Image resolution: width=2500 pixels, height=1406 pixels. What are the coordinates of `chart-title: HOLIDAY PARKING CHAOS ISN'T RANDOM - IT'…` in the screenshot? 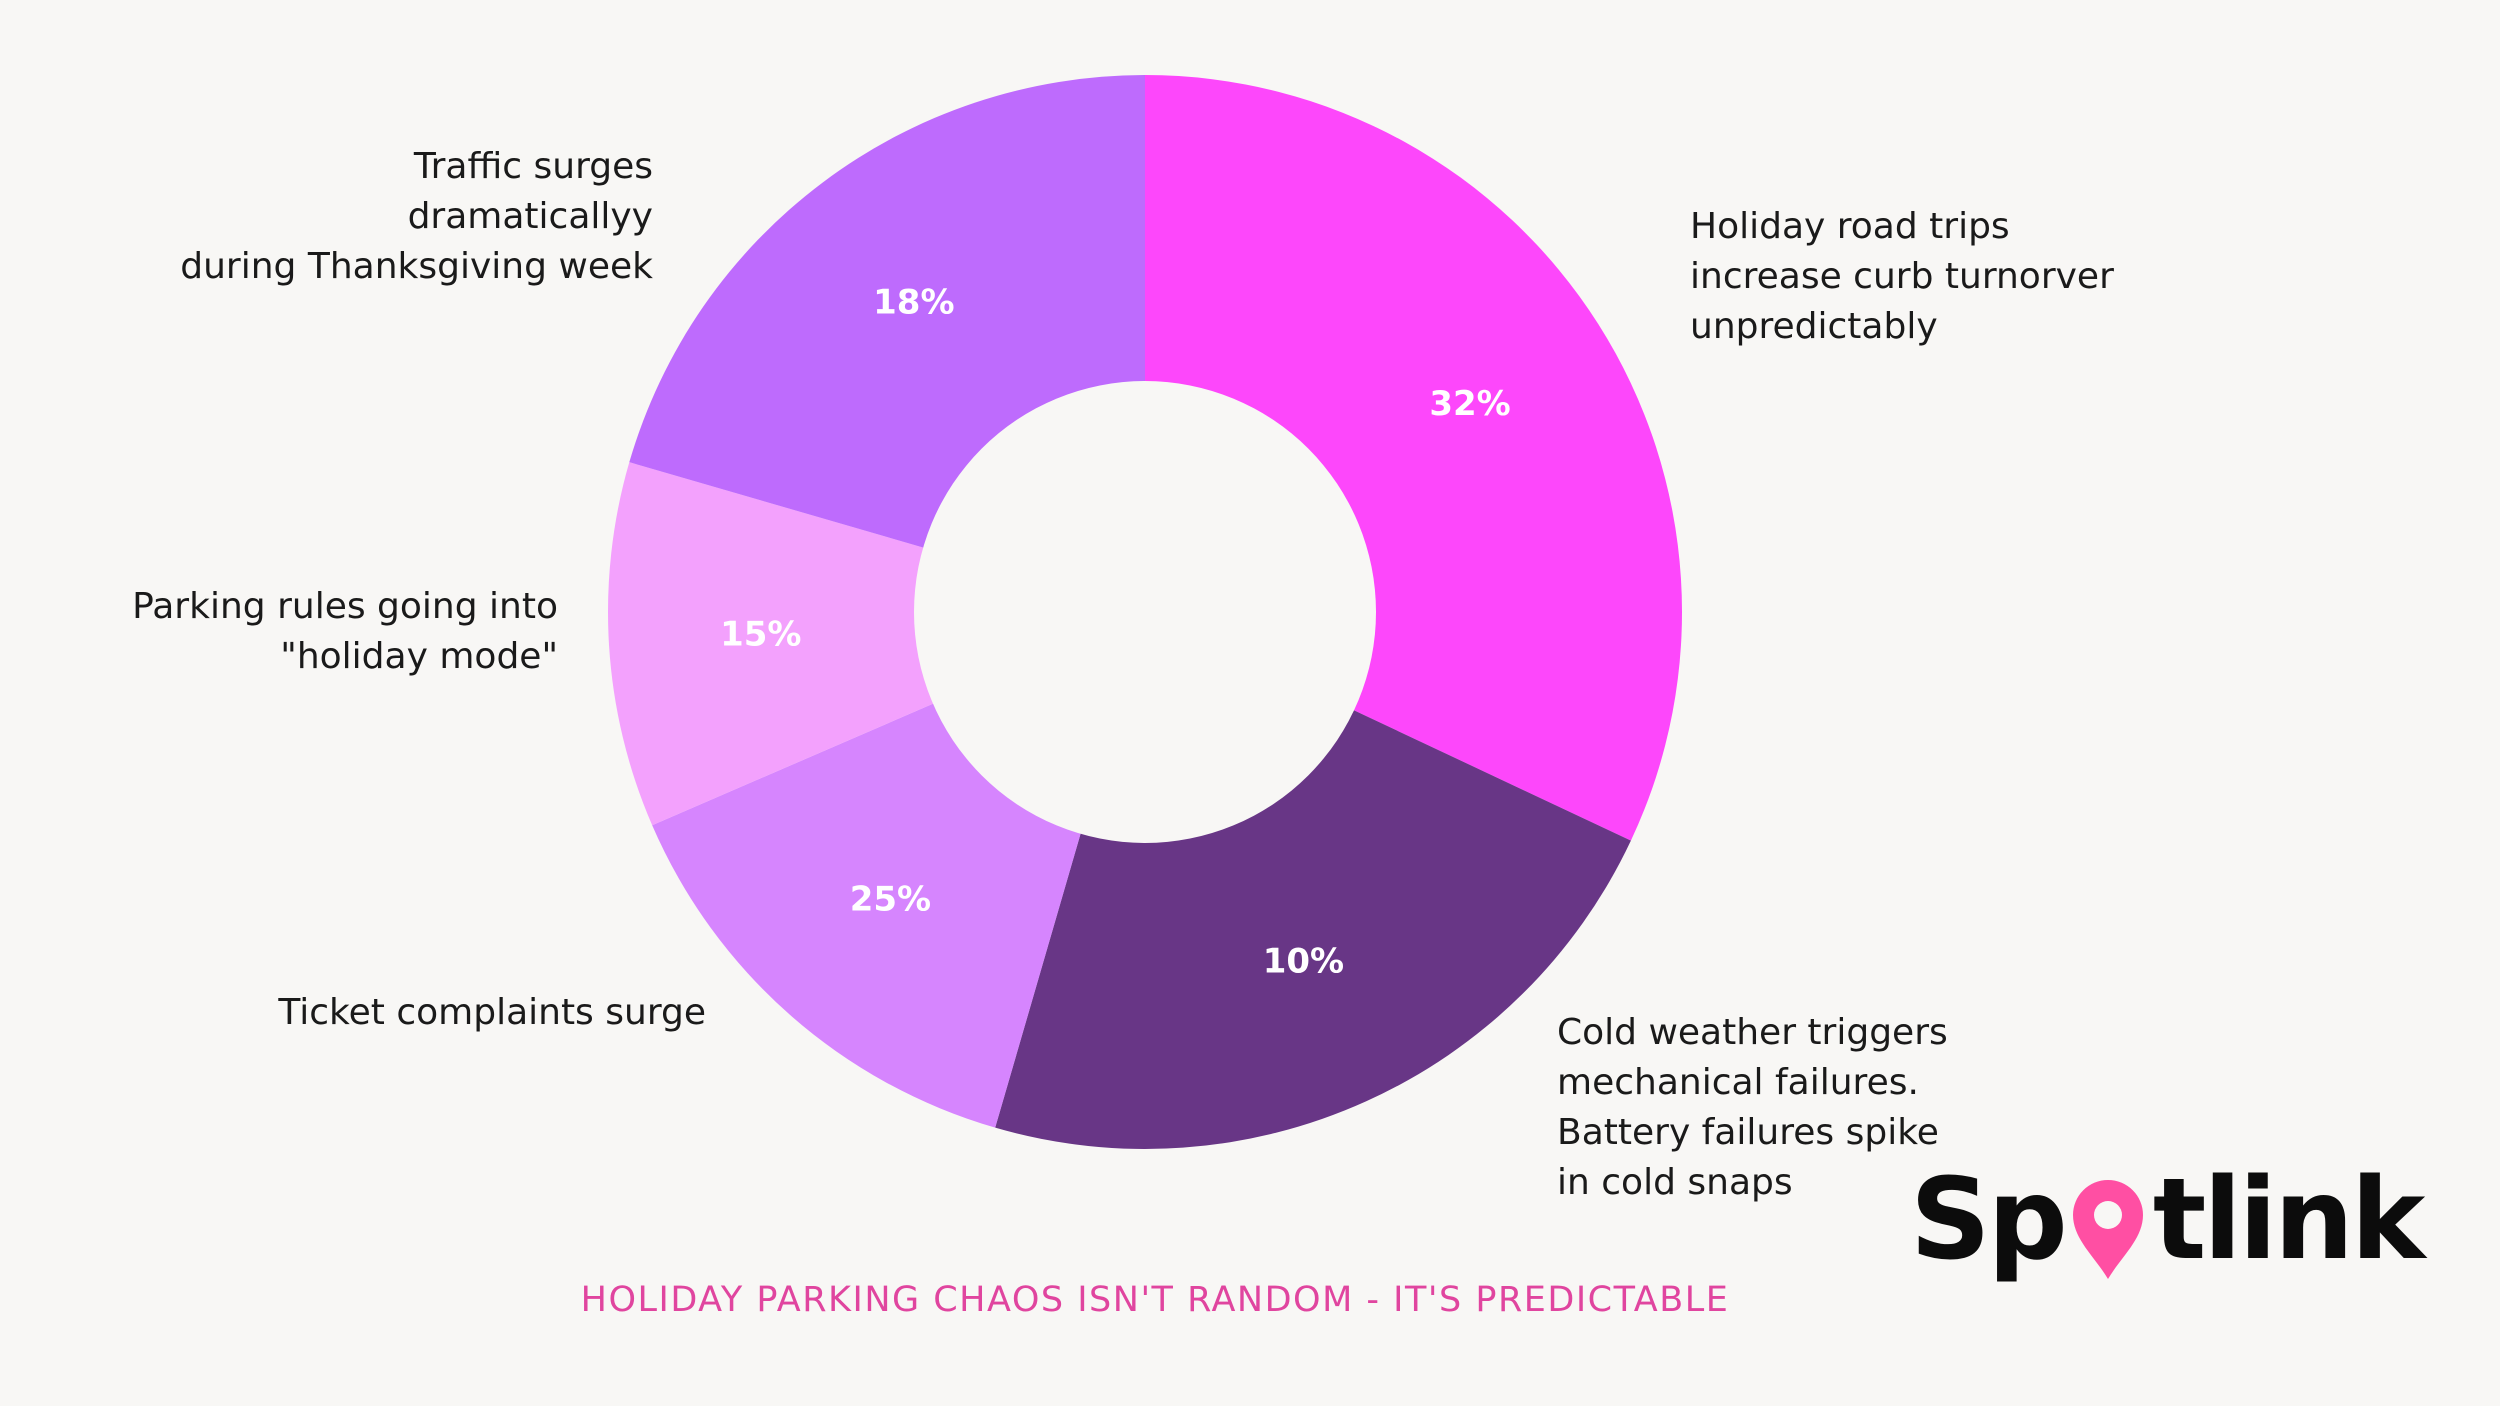 It's located at (1155, 1300).